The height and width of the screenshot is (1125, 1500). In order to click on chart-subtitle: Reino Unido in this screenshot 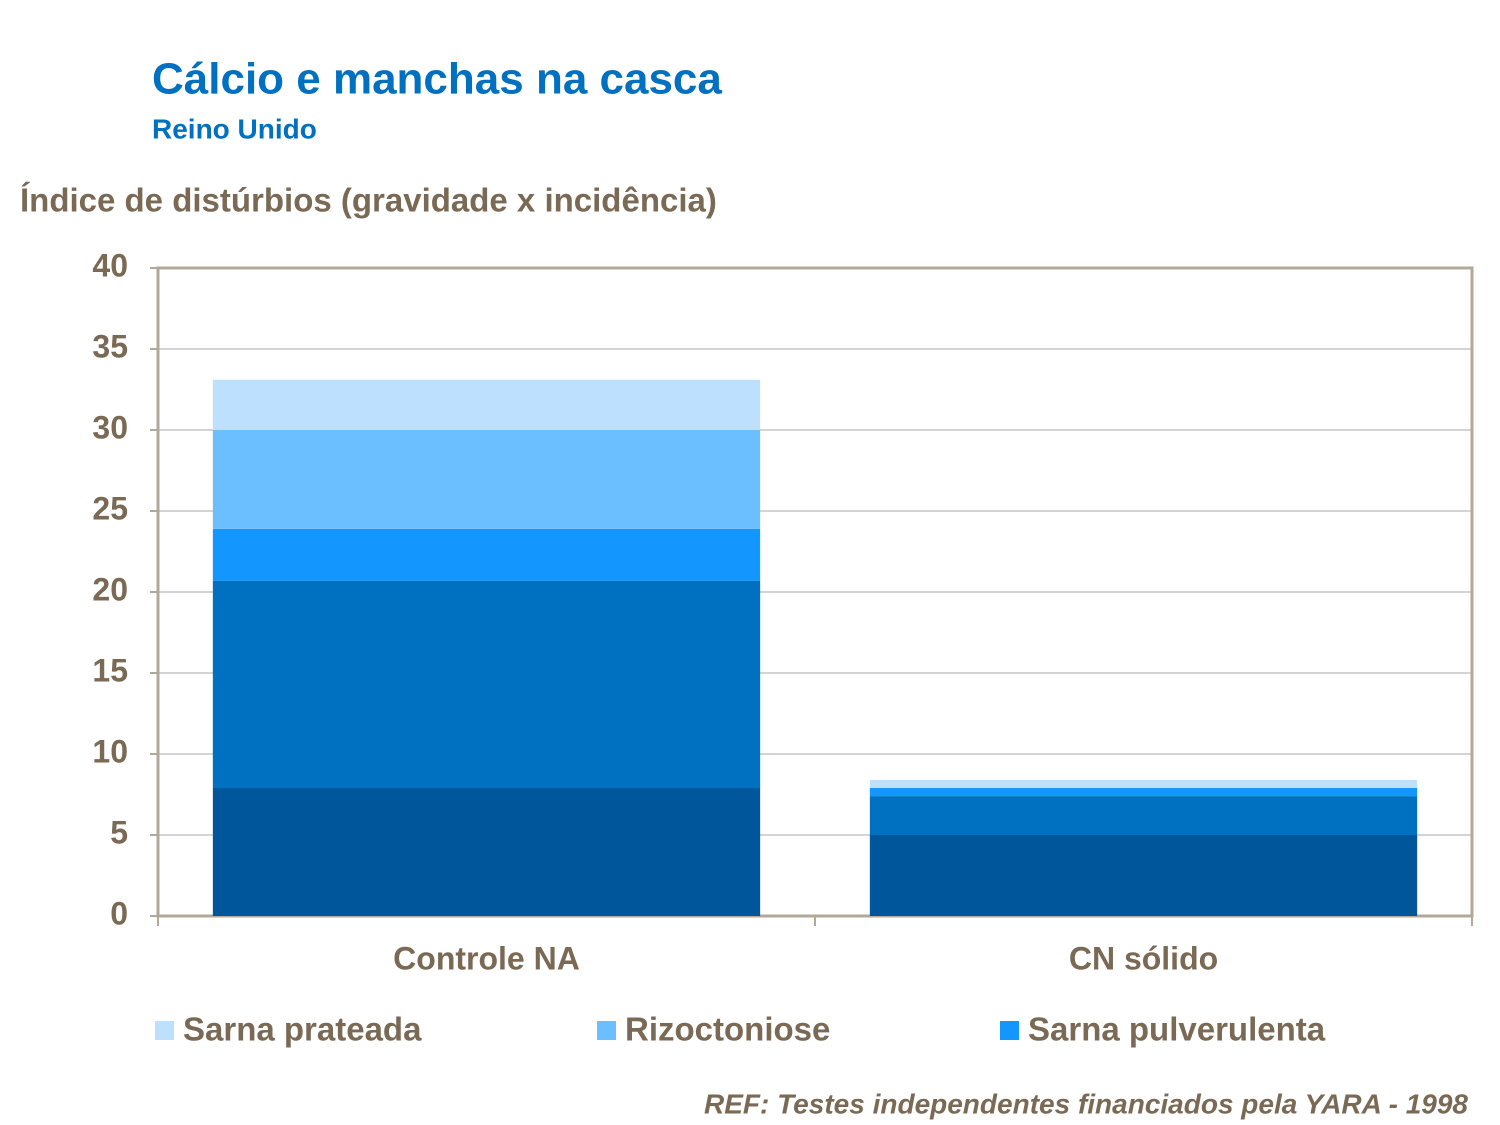, I will do `click(234, 128)`.